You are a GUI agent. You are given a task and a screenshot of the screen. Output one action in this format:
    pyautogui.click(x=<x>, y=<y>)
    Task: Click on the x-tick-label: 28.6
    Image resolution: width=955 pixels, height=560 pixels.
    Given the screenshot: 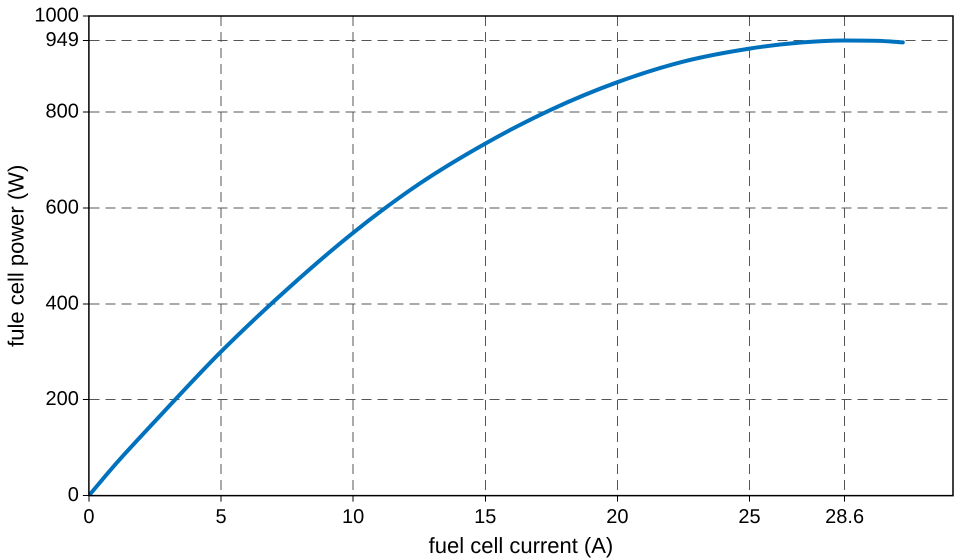 What is the action you would take?
    pyautogui.click(x=844, y=517)
    